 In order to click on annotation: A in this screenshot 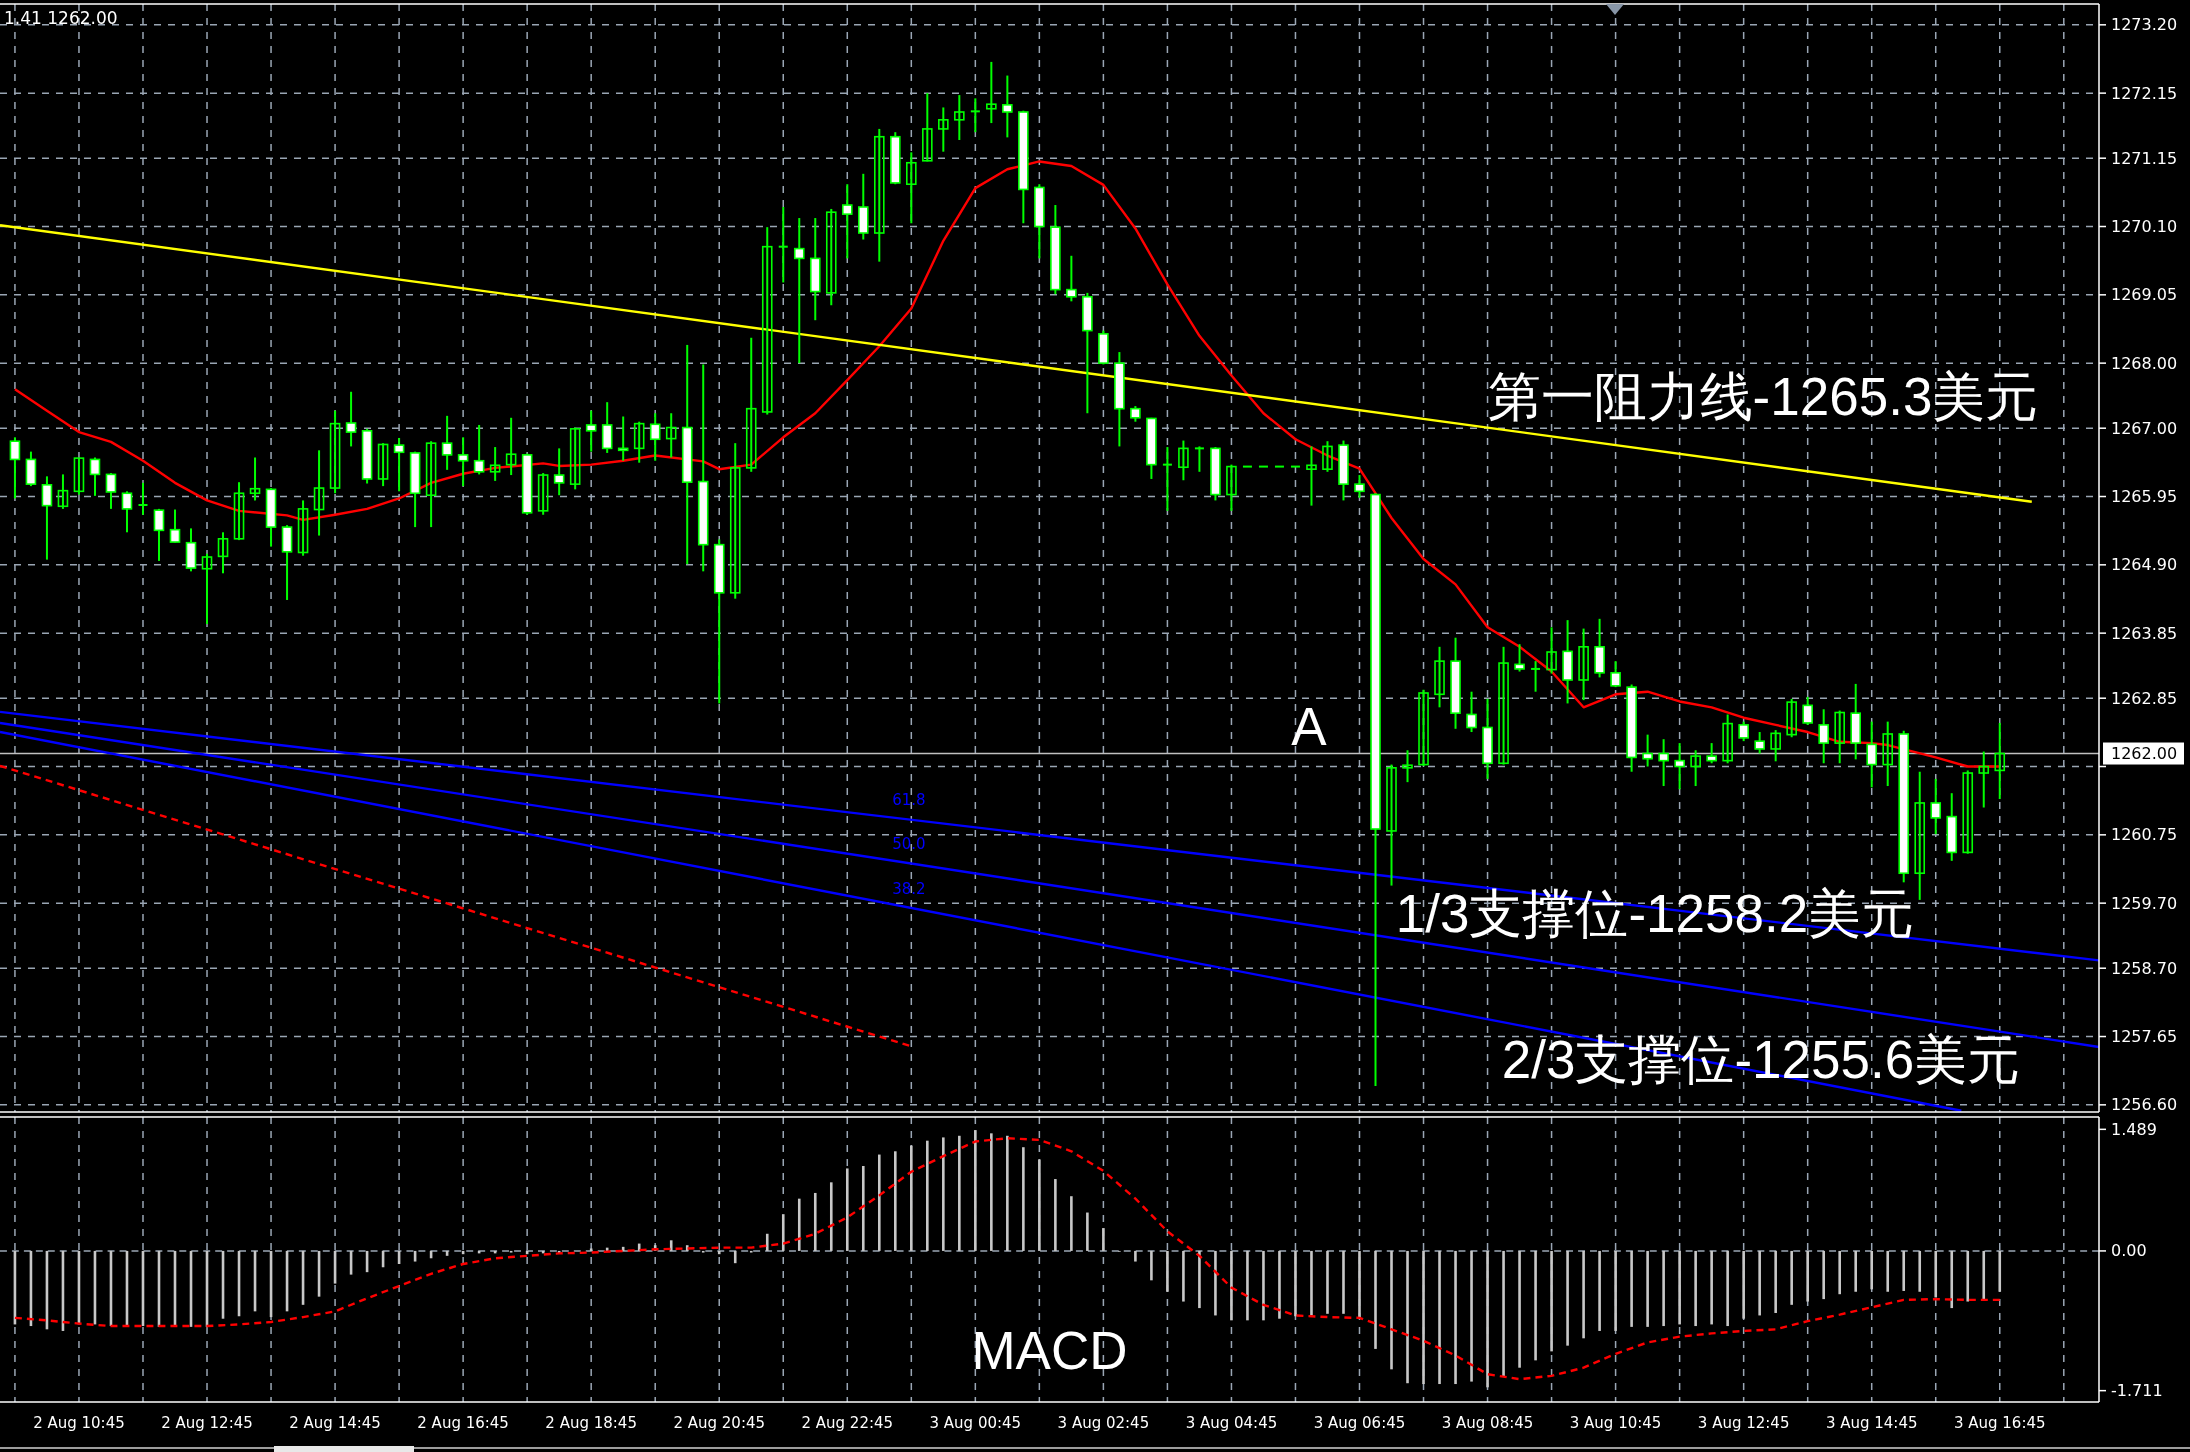, I will do `click(1309, 726)`.